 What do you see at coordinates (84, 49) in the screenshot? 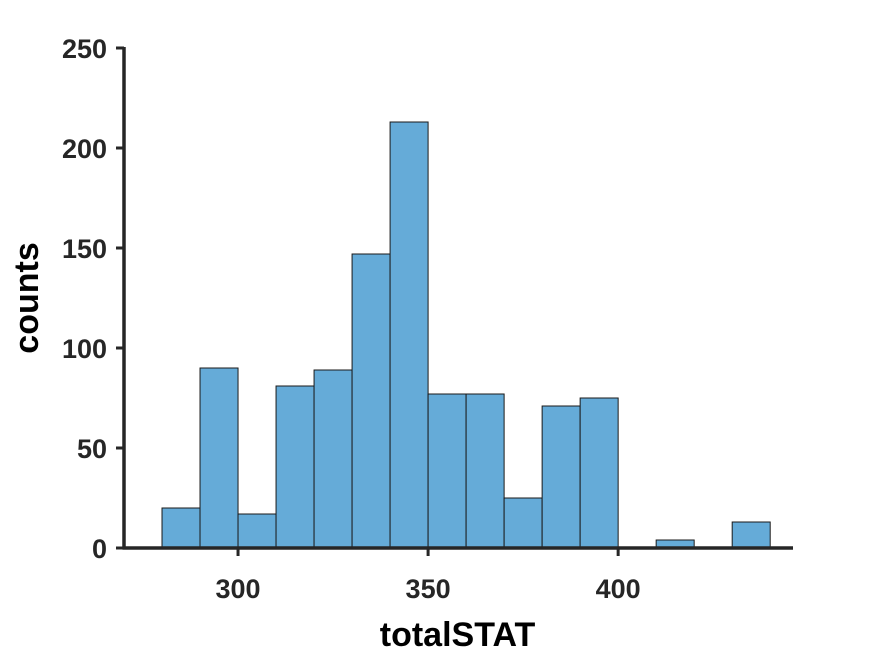
I see `y-tick-label: 250` at bounding box center [84, 49].